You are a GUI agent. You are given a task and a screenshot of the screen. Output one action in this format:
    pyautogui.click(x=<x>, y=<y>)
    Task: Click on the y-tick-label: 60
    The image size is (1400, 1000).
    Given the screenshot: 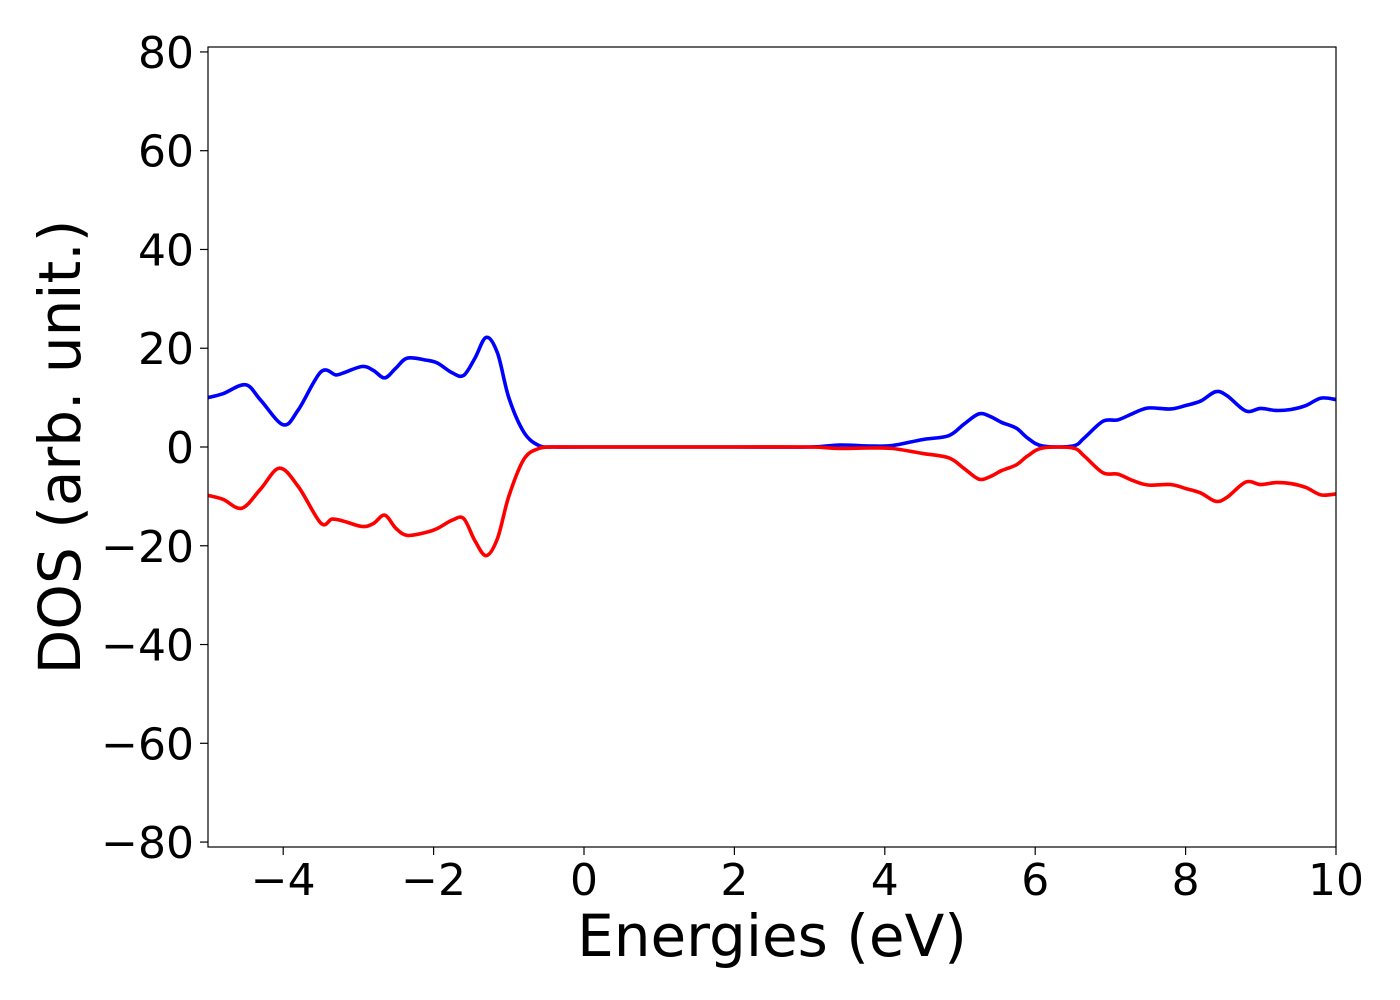 What is the action you would take?
    pyautogui.click(x=166, y=152)
    